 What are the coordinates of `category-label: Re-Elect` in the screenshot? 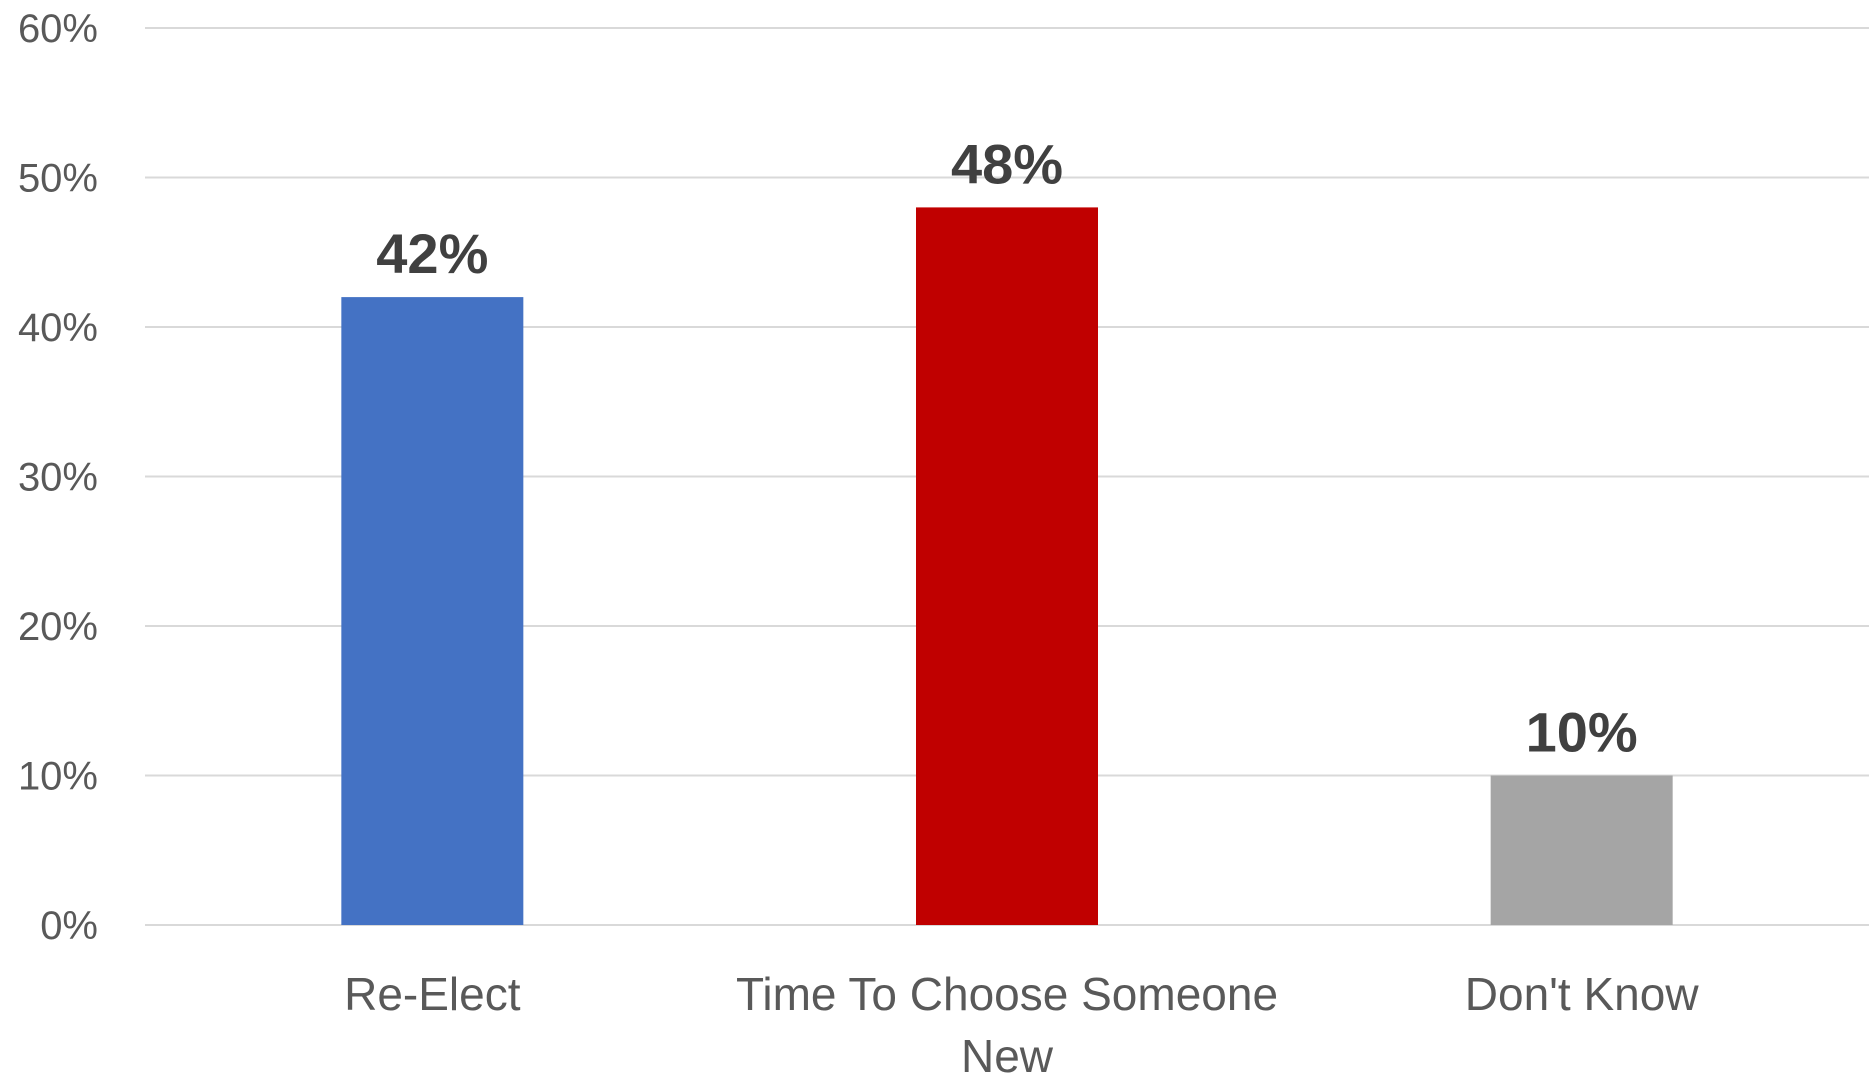 It's located at (432, 994).